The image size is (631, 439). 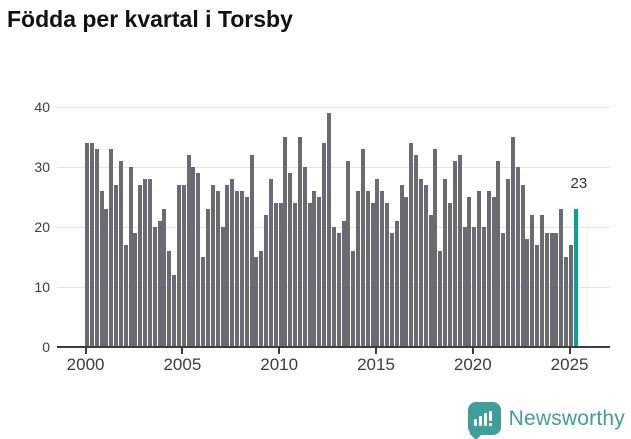 What do you see at coordinates (42, 107) in the screenshot?
I see `y-axis-label: 40` at bounding box center [42, 107].